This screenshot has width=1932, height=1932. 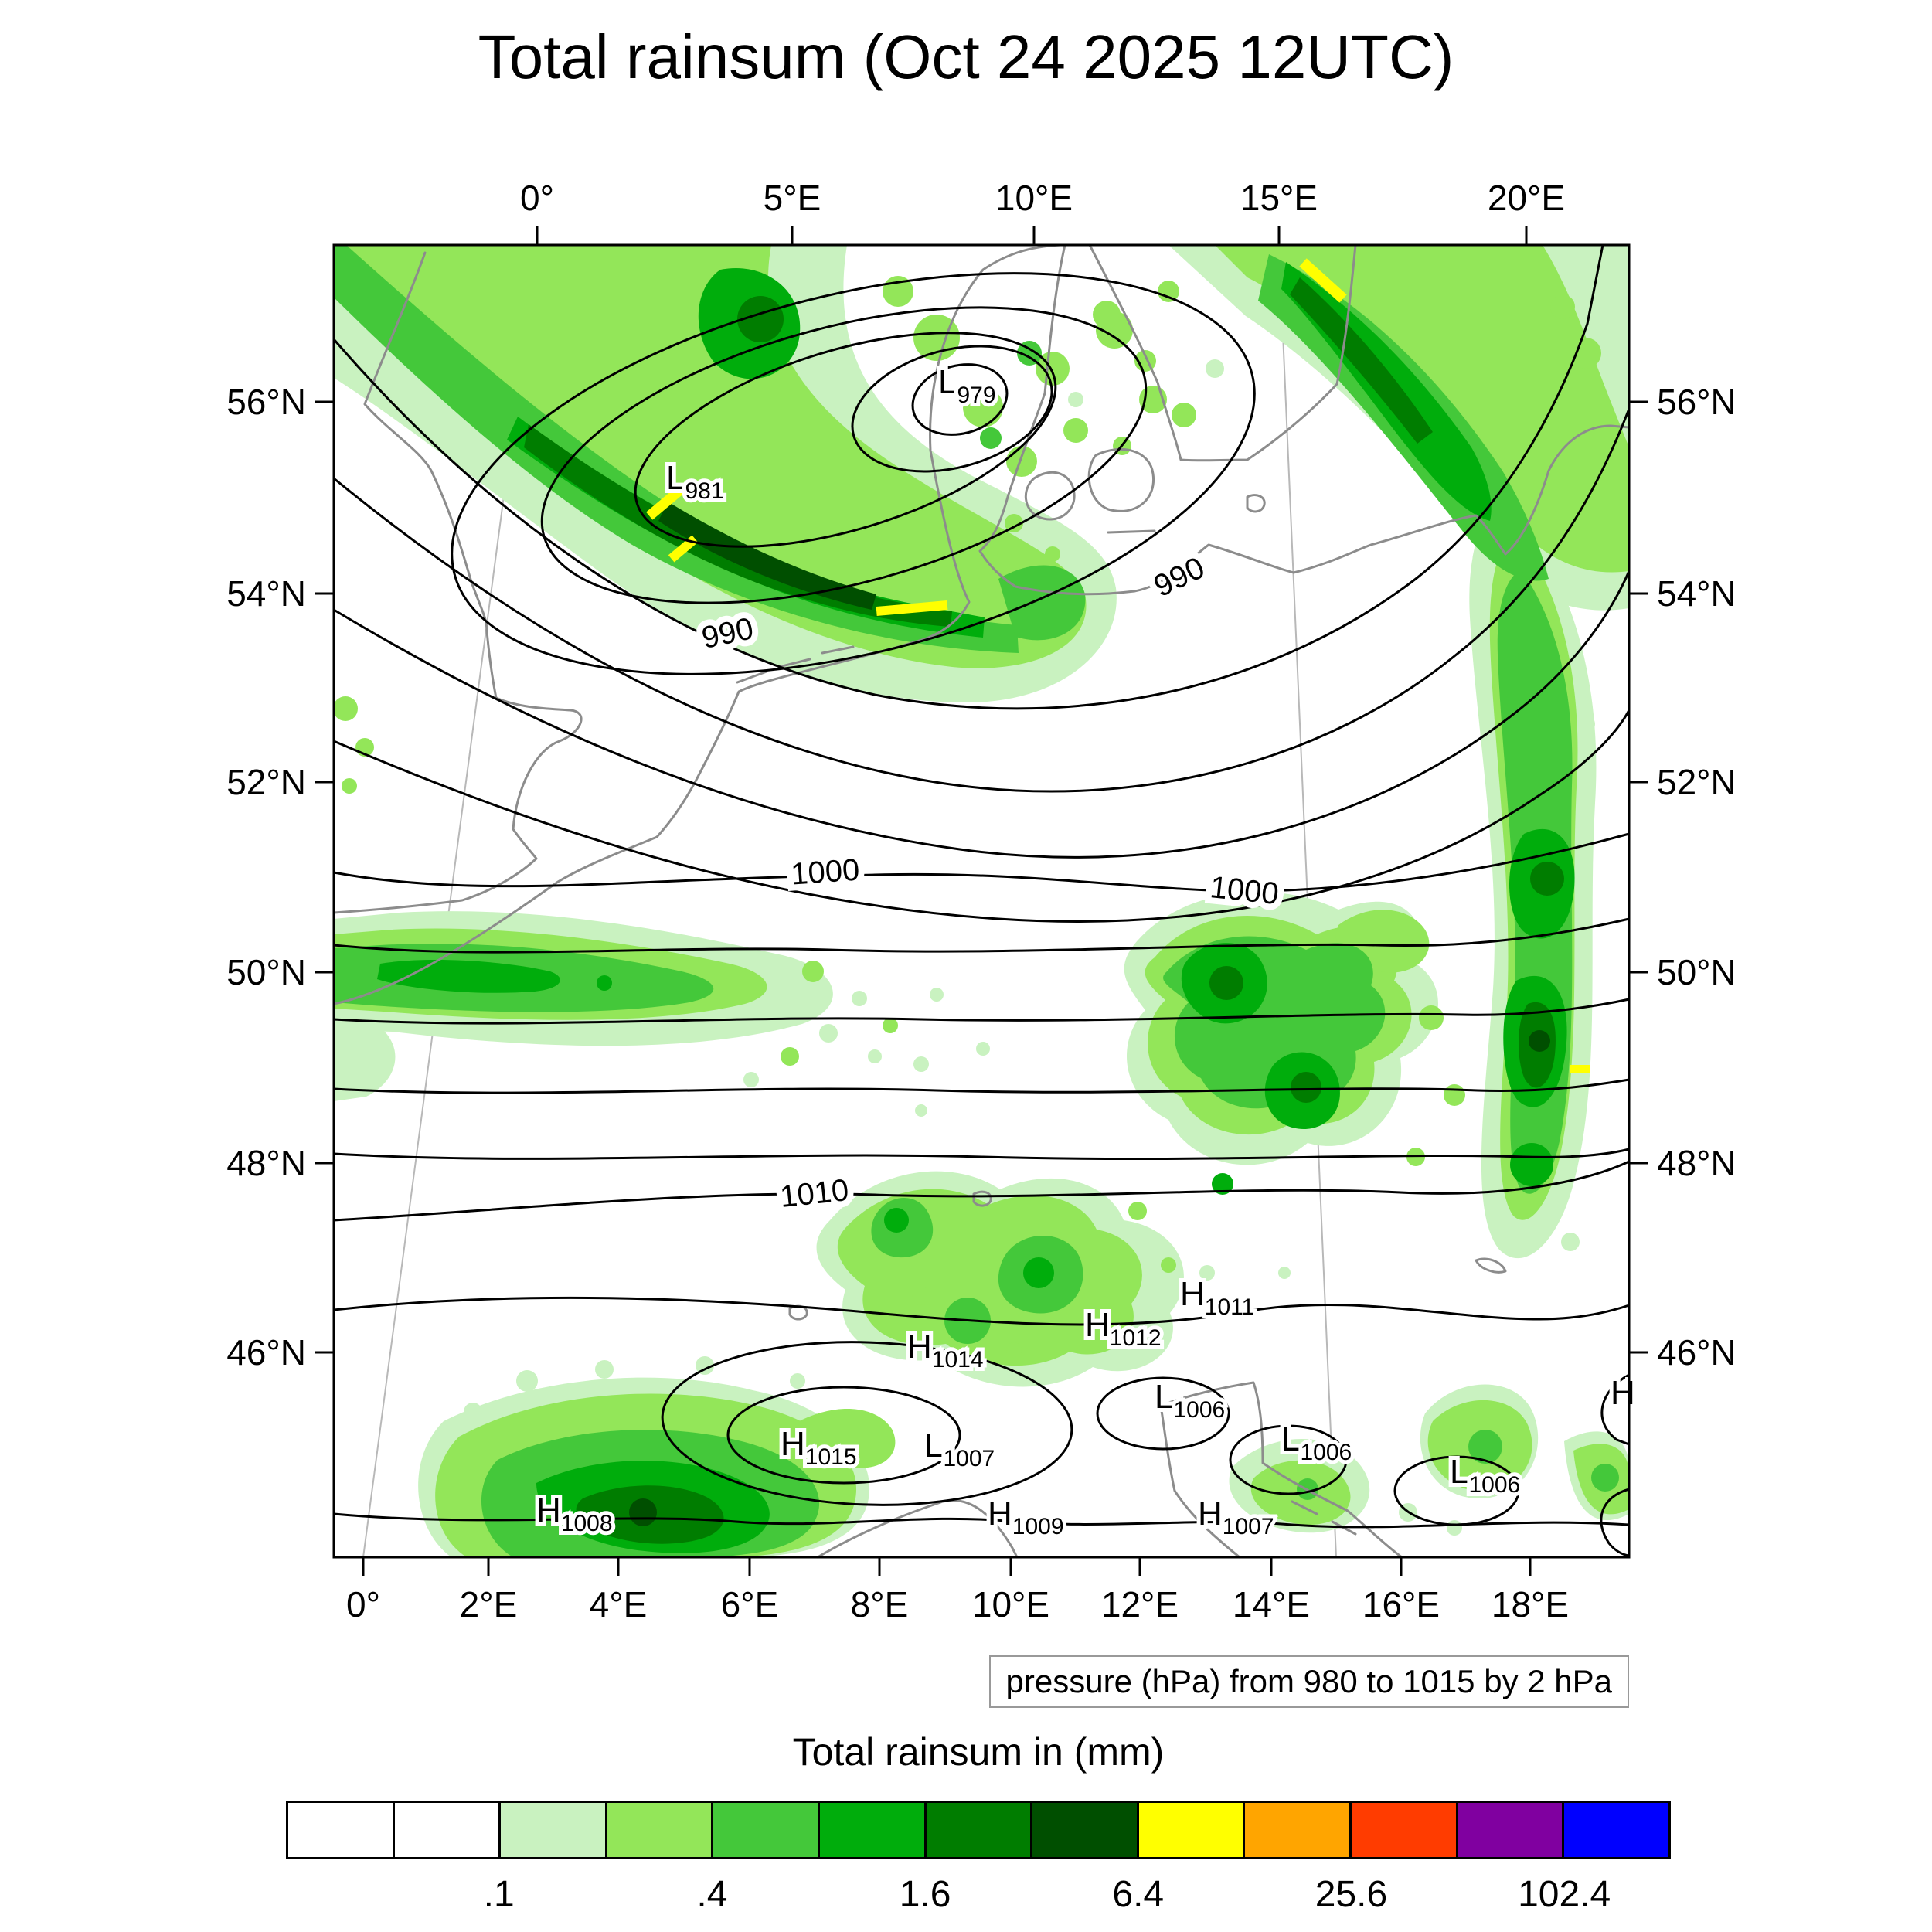 What do you see at coordinates (1026, 1517) in the screenshot?
I see `pressure-center-label: H1009` at bounding box center [1026, 1517].